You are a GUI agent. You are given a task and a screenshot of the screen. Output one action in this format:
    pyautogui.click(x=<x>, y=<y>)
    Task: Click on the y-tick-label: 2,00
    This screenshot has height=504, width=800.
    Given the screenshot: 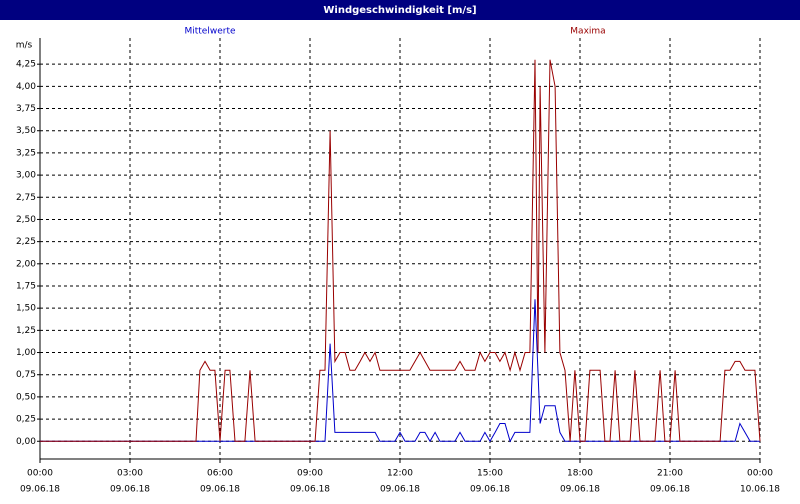 What is the action you would take?
    pyautogui.click(x=26, y=264)
    